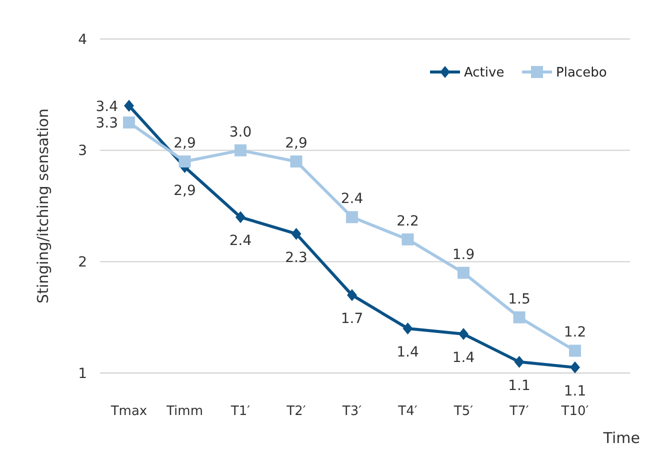 The height and width of the screenshot is (452, 652). Describe the element at coordinates (407, 221) in the screenshot. I see `data-label: 2.2` at that location.